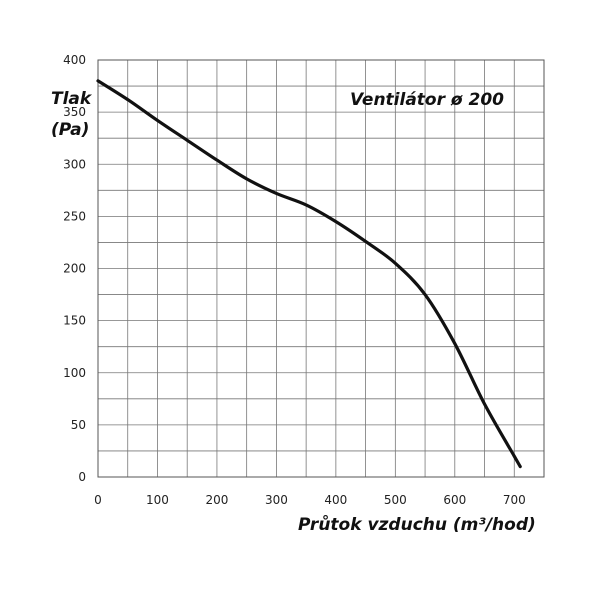 This screenshot has width=600, height=604. I want to click on y-tick-label: 200, so click(74, 269).